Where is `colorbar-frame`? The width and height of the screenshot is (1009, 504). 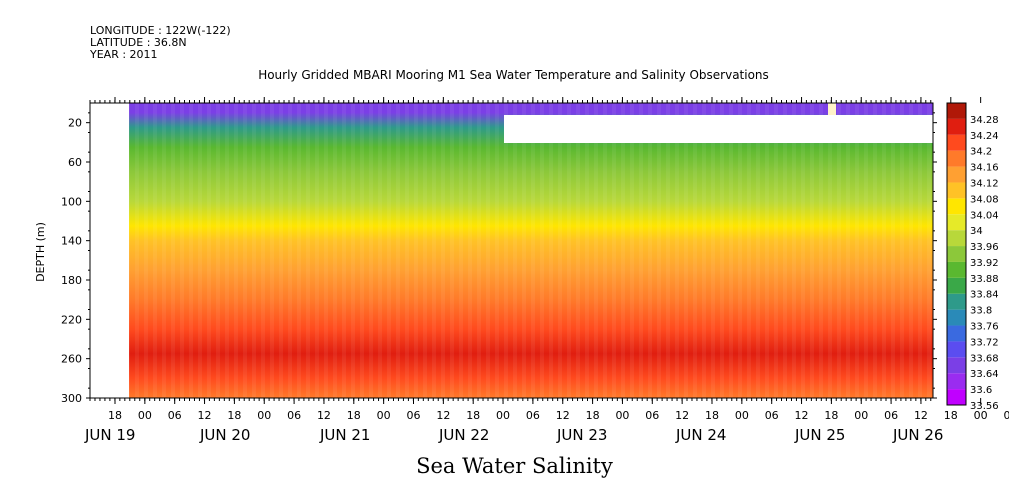
colorbar-frame is located at coordinates (956, 254).